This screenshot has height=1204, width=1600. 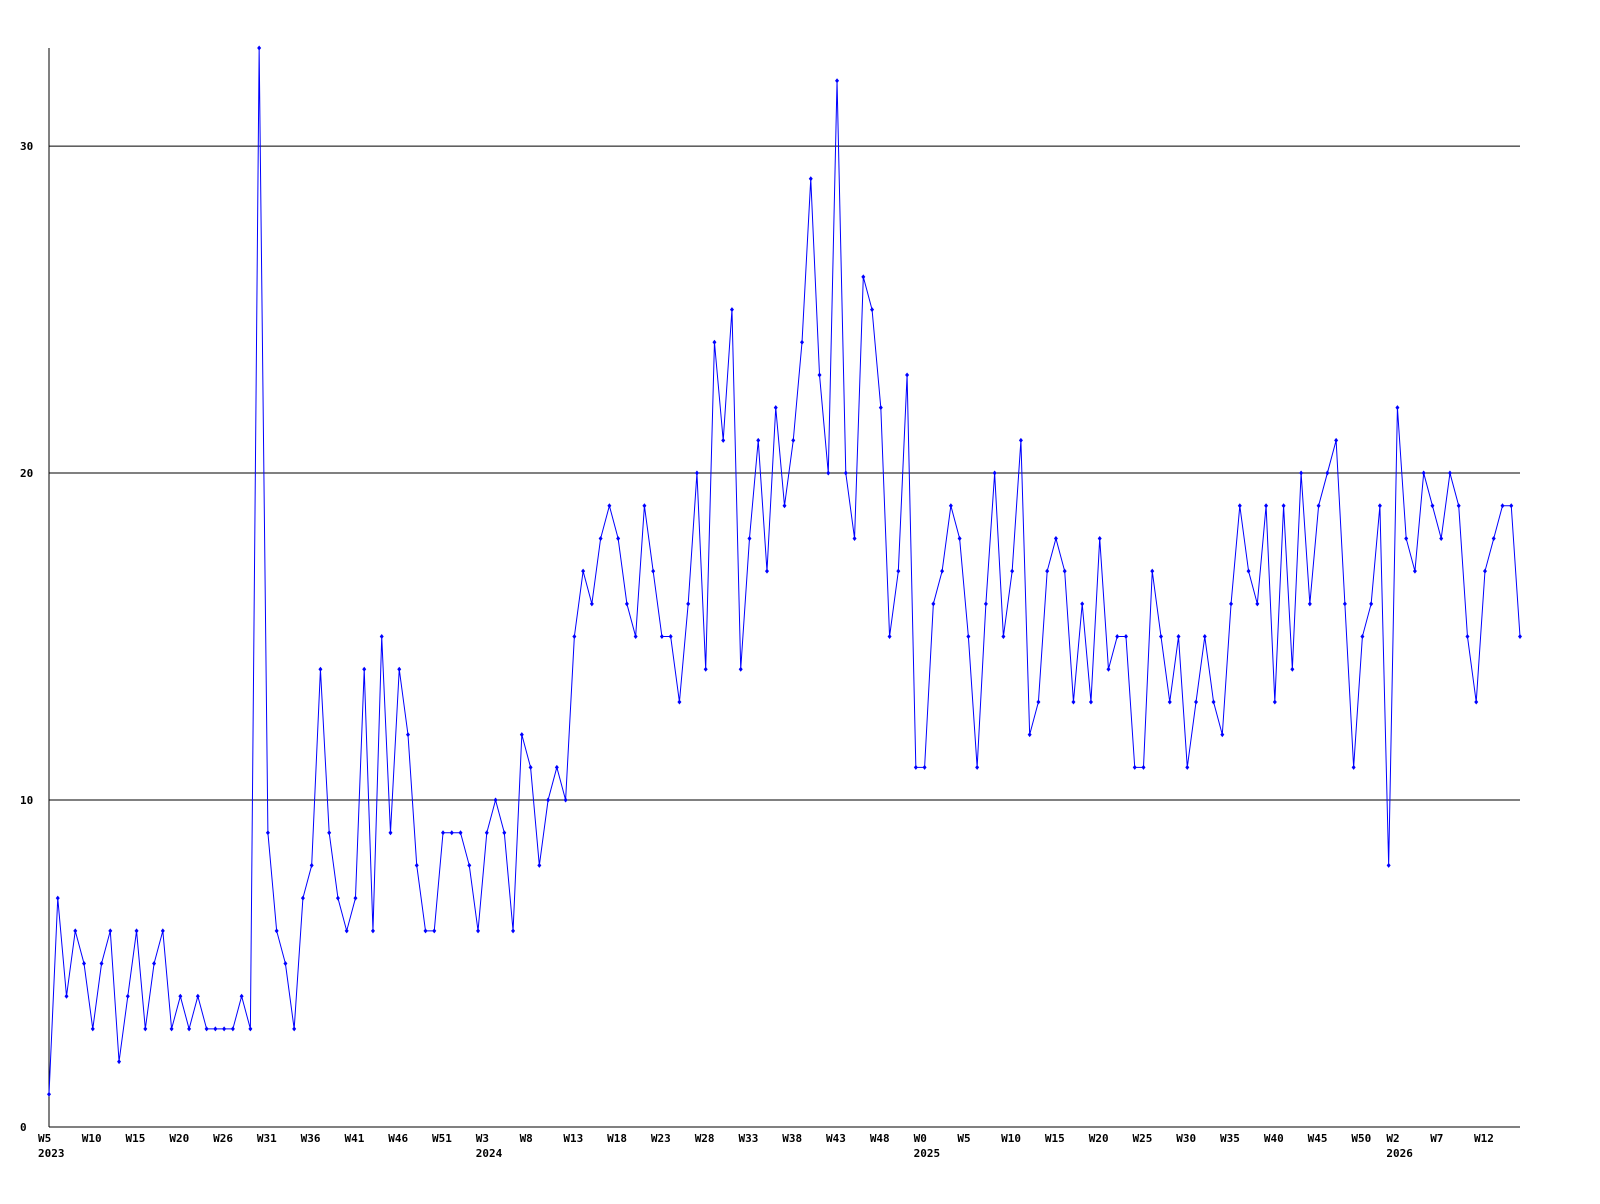 I want to click on x-tick-label: W5, so click(x=963, y=1138).